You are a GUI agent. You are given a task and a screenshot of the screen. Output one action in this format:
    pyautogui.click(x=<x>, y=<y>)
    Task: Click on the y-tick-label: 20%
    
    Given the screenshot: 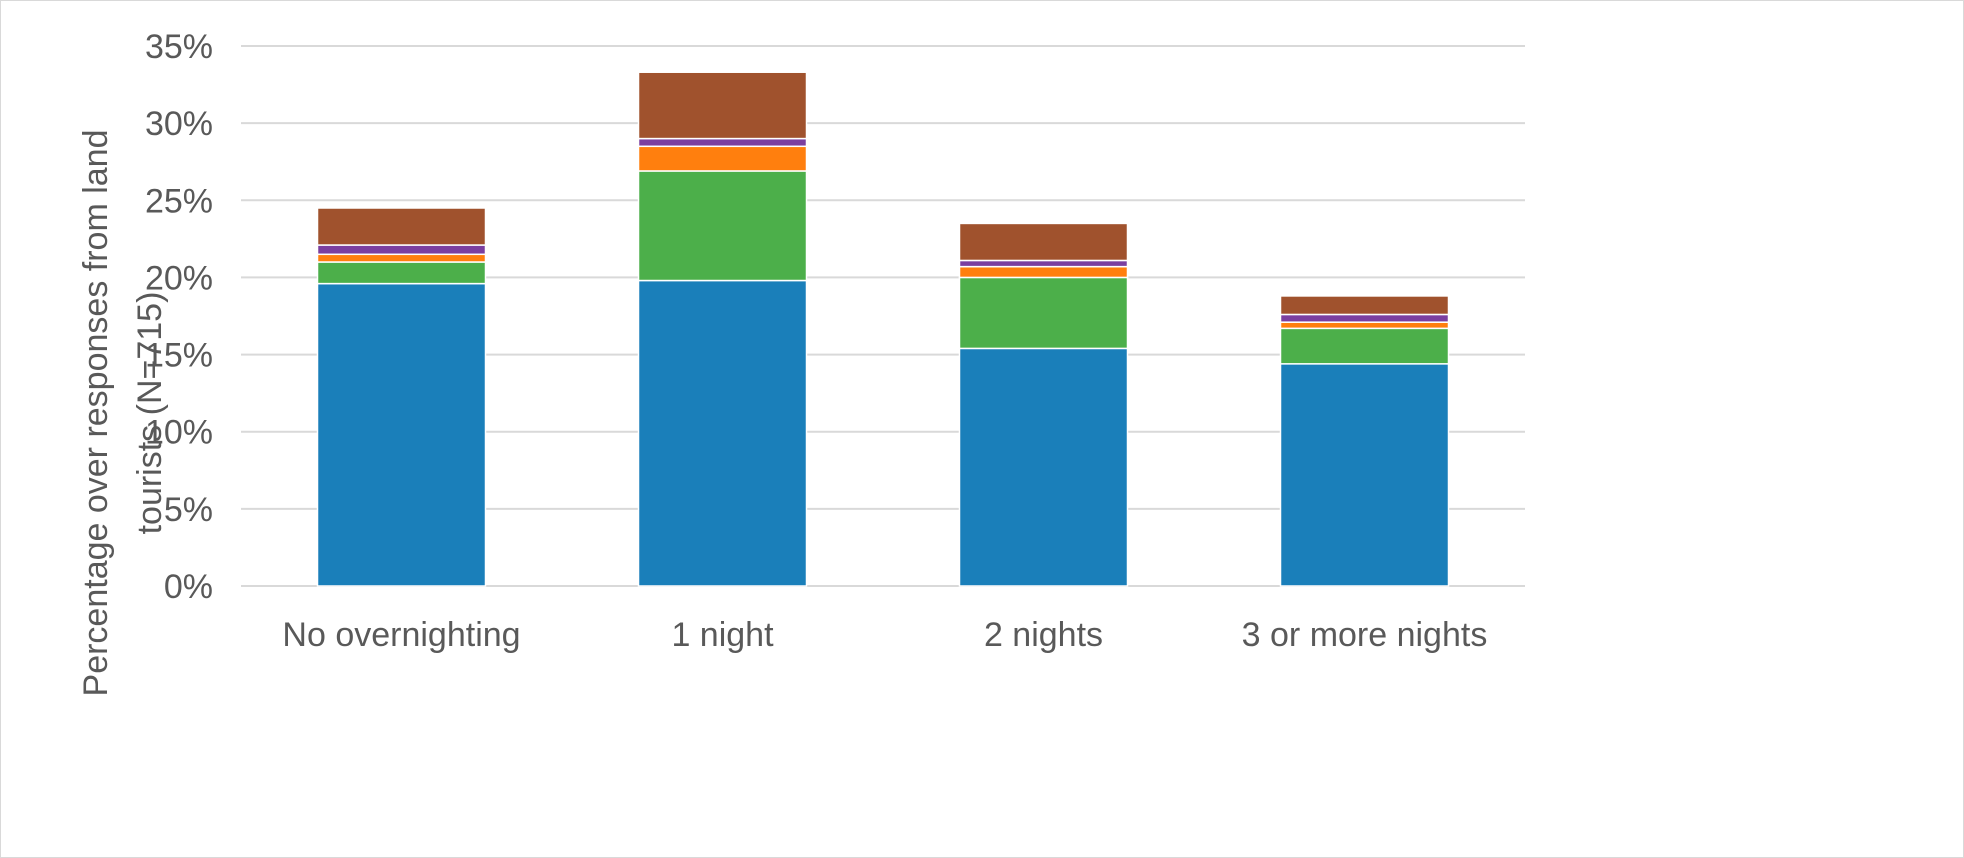 What is the action you would take?
    pyautogui.click(x=179, y=278)
    